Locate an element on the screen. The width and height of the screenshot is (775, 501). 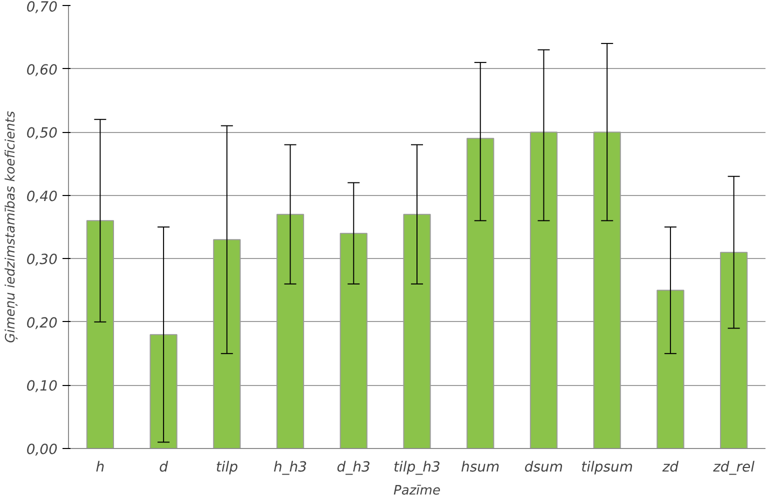
y-tick-label: 0,20 is located at coordinates (42, 323).